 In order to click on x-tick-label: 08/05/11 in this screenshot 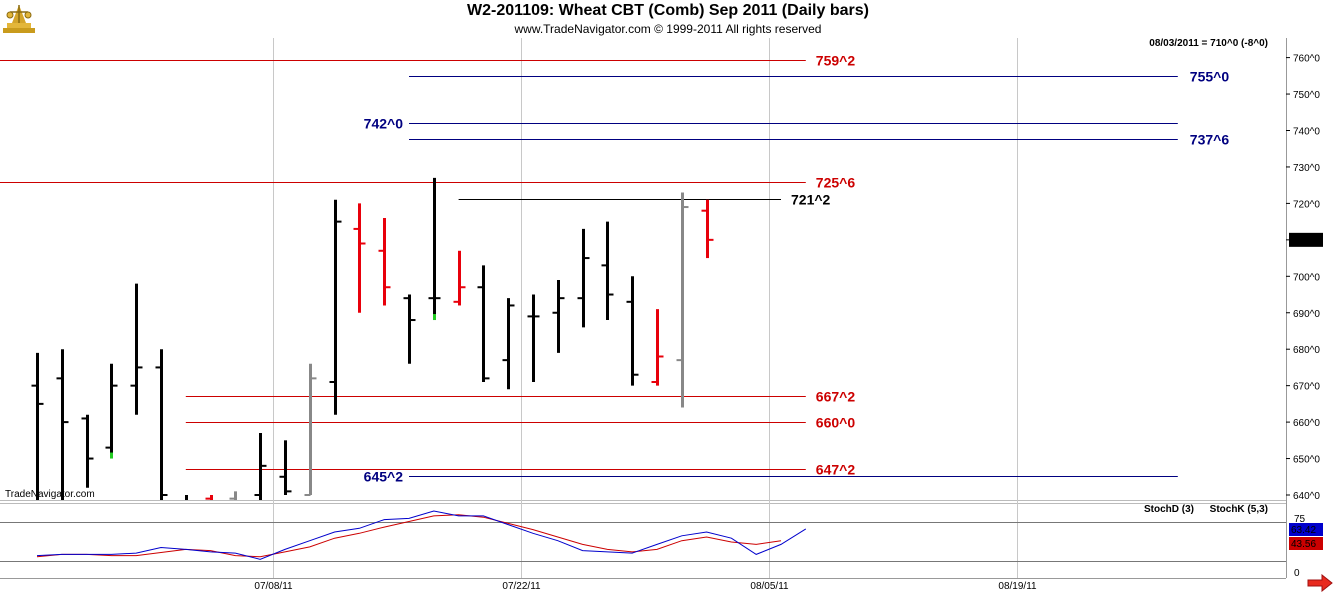, I will do `click(769, 586)`.